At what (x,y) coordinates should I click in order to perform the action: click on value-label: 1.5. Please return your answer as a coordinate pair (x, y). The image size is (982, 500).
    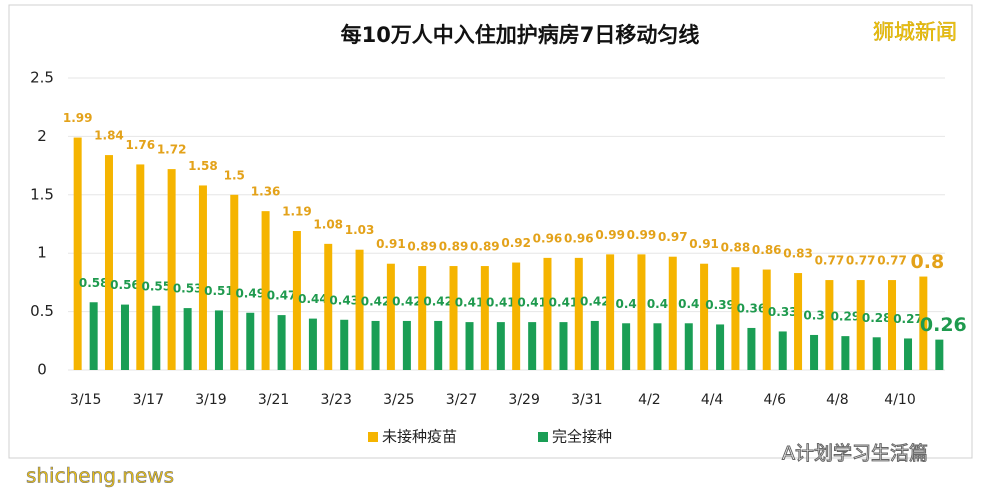
    Looking at the image, I should click on (234, 175).